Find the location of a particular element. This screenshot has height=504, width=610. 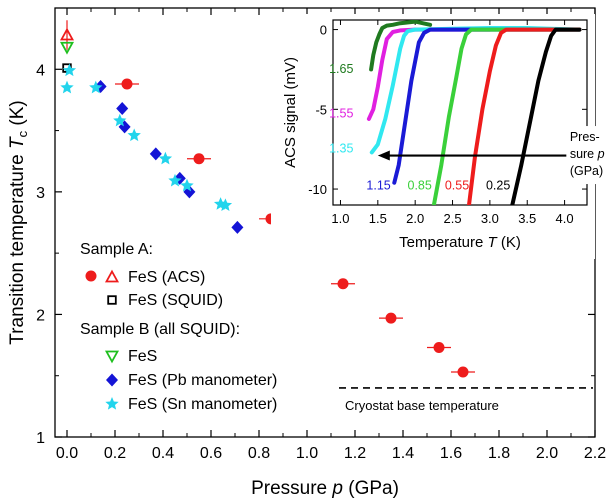

inset-pressure-label: 1.55 is located at coordinates (341, 114).